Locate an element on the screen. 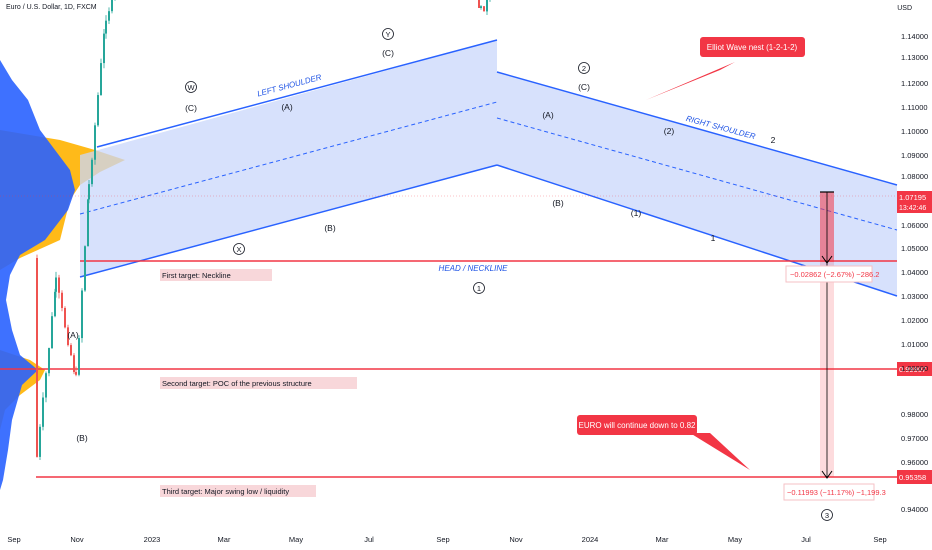 Image resolution: width=932 pixels, height=550 pixels. wave-label-circled: X is located at coordinates (238, 249).